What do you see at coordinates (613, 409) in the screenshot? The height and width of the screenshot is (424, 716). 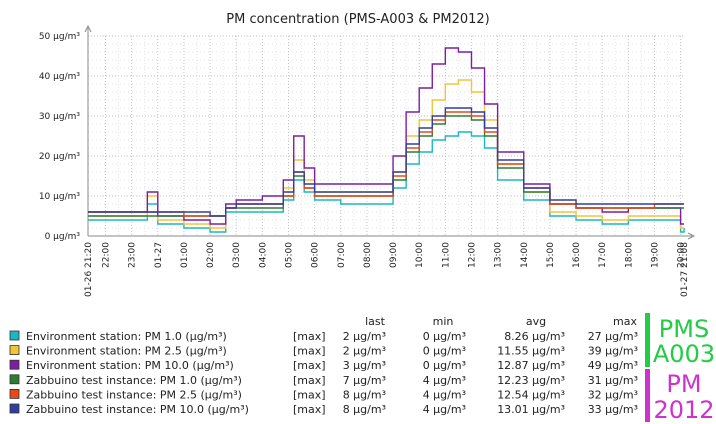 I see `legend-max: 33 µg/m³` at bounding box center [613, 409].